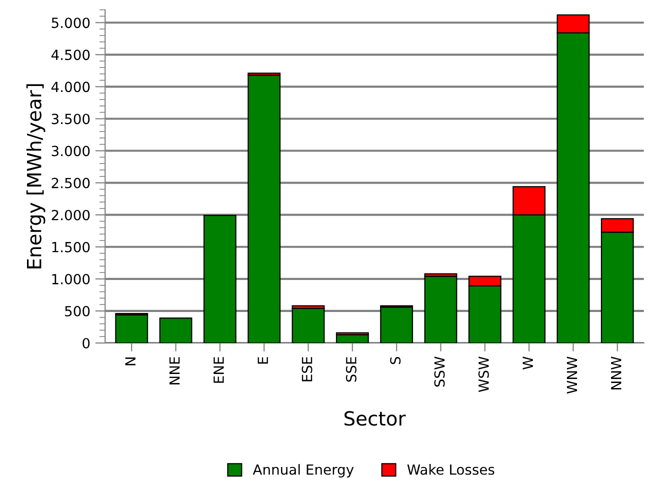 The height and width of the screenshot is (490, 657). What do you see at coordinates (450, 469) in the screenshot?
I see `legend-label: Wake Losses` at bounding box center [450, 469].